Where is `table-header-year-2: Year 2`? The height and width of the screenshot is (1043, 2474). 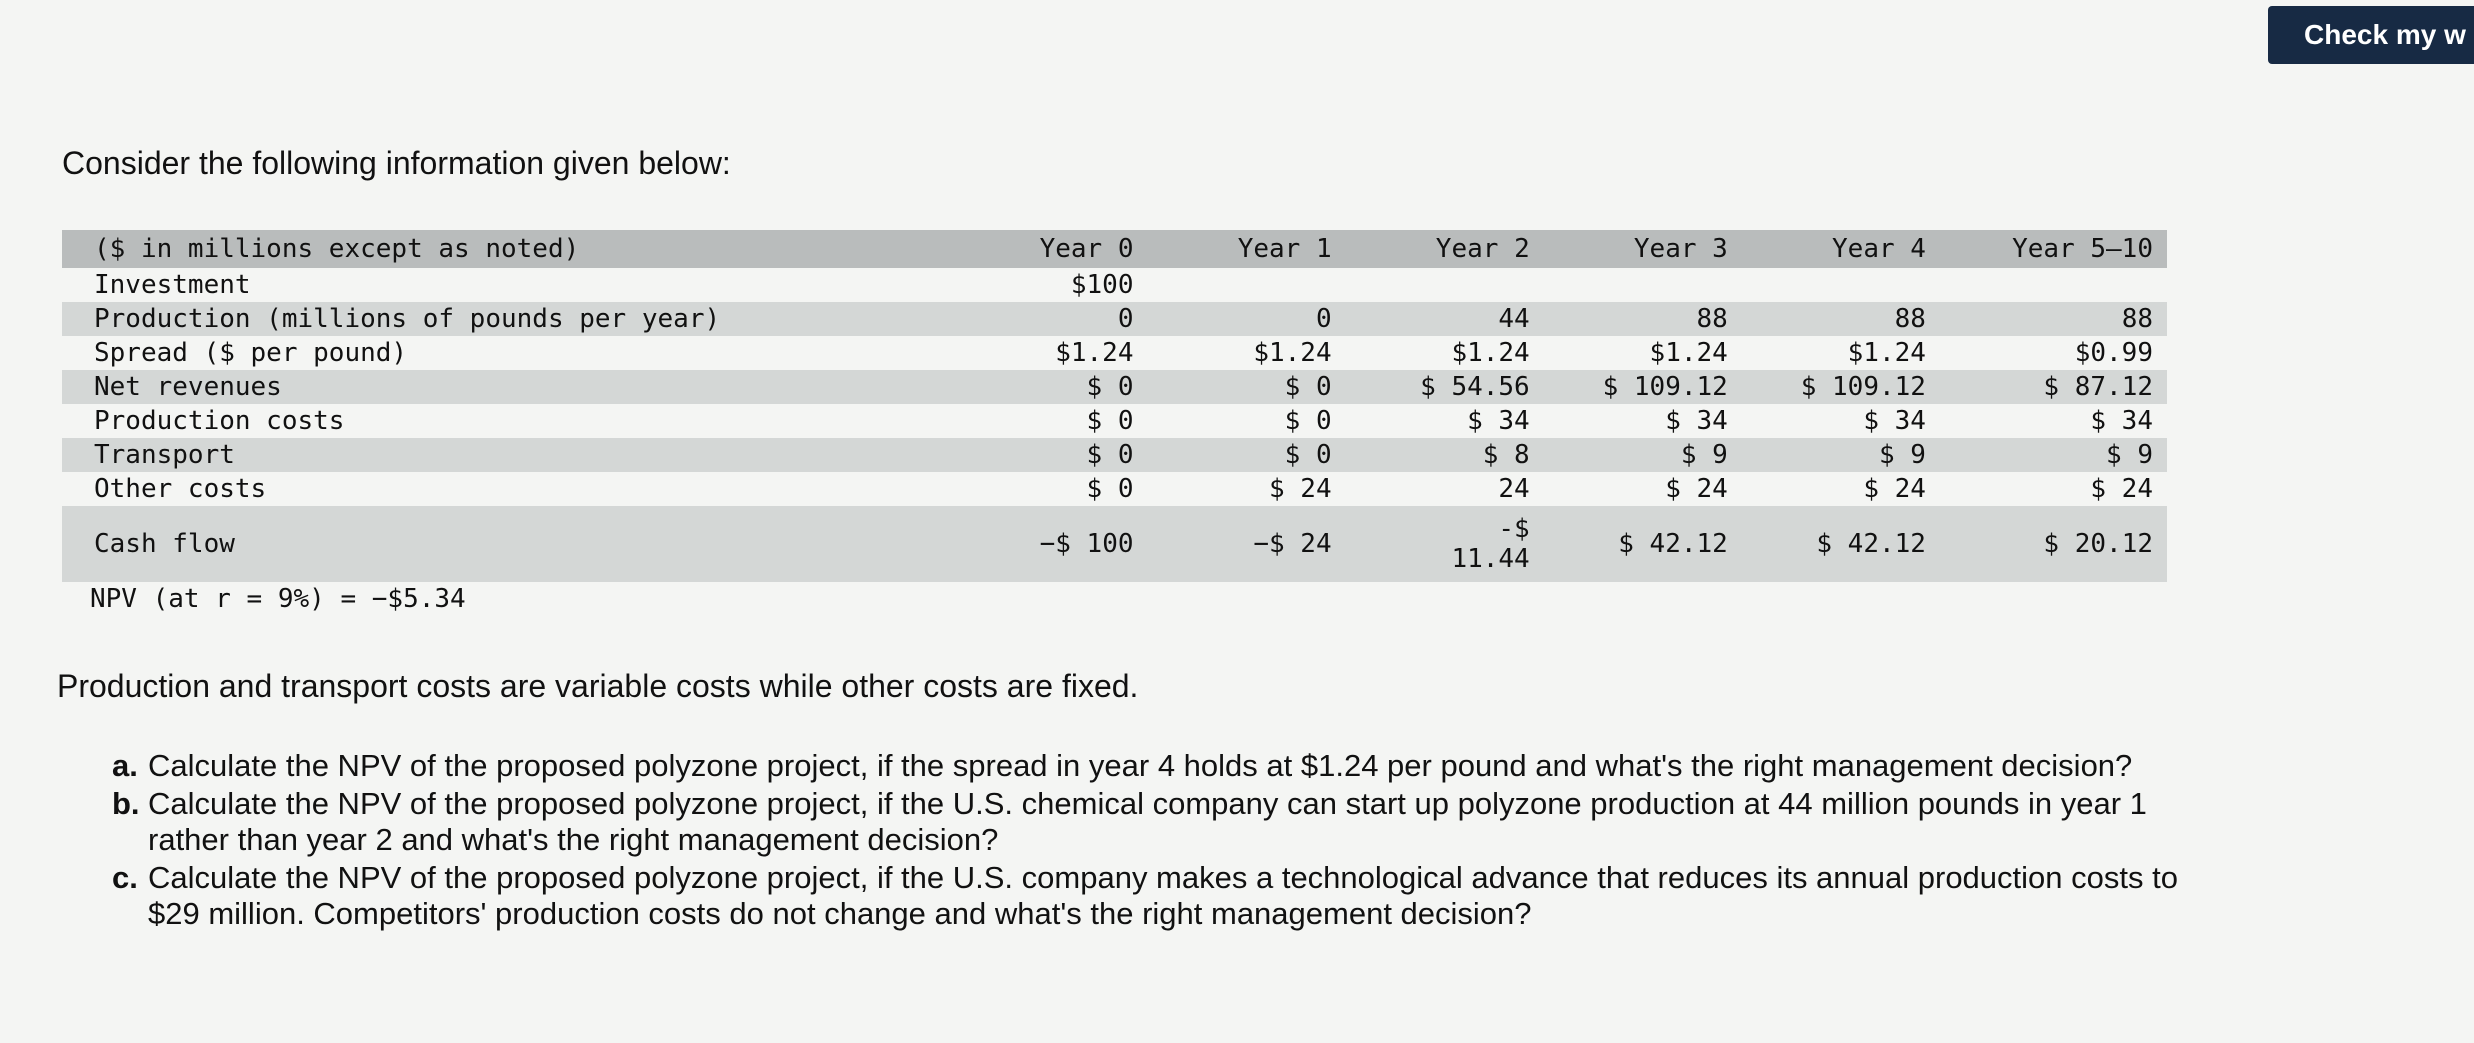 table-header-year-2: Year 2 is located at coordinates (1482, 249).